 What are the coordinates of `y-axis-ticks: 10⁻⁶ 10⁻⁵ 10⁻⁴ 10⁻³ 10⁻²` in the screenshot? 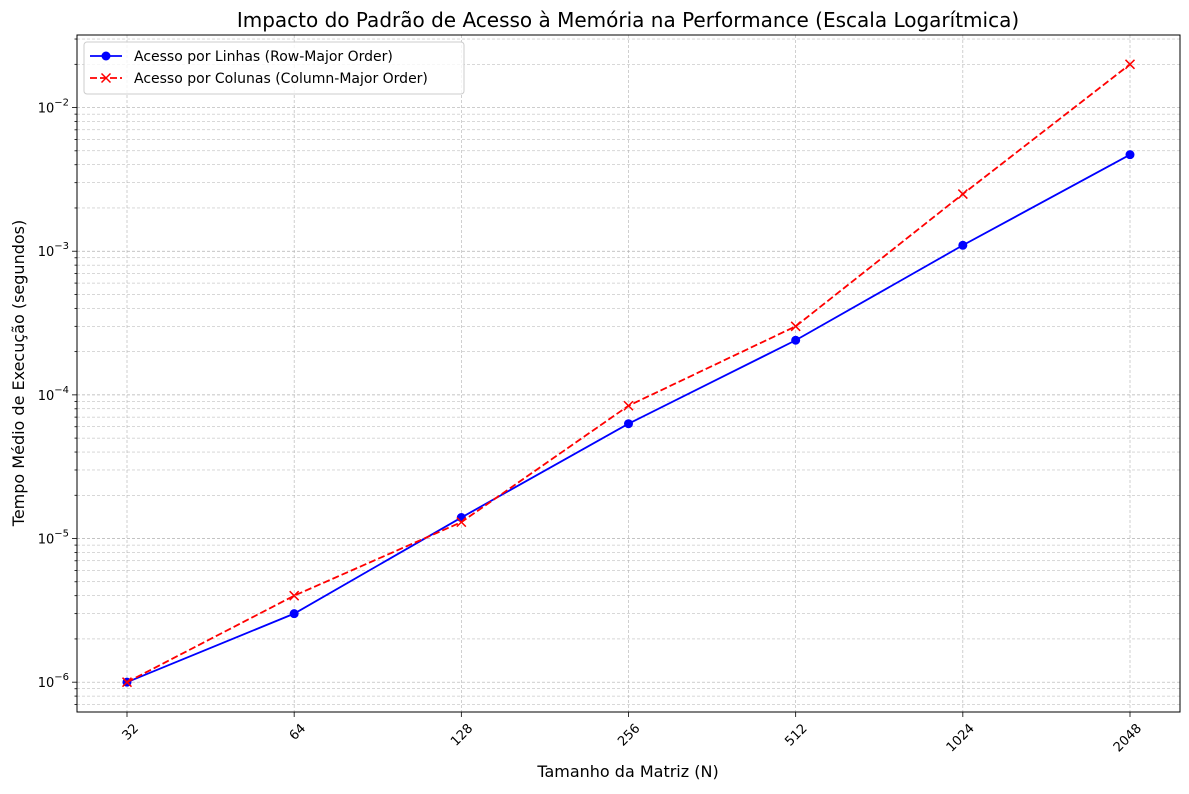 It's located at (57, 371).